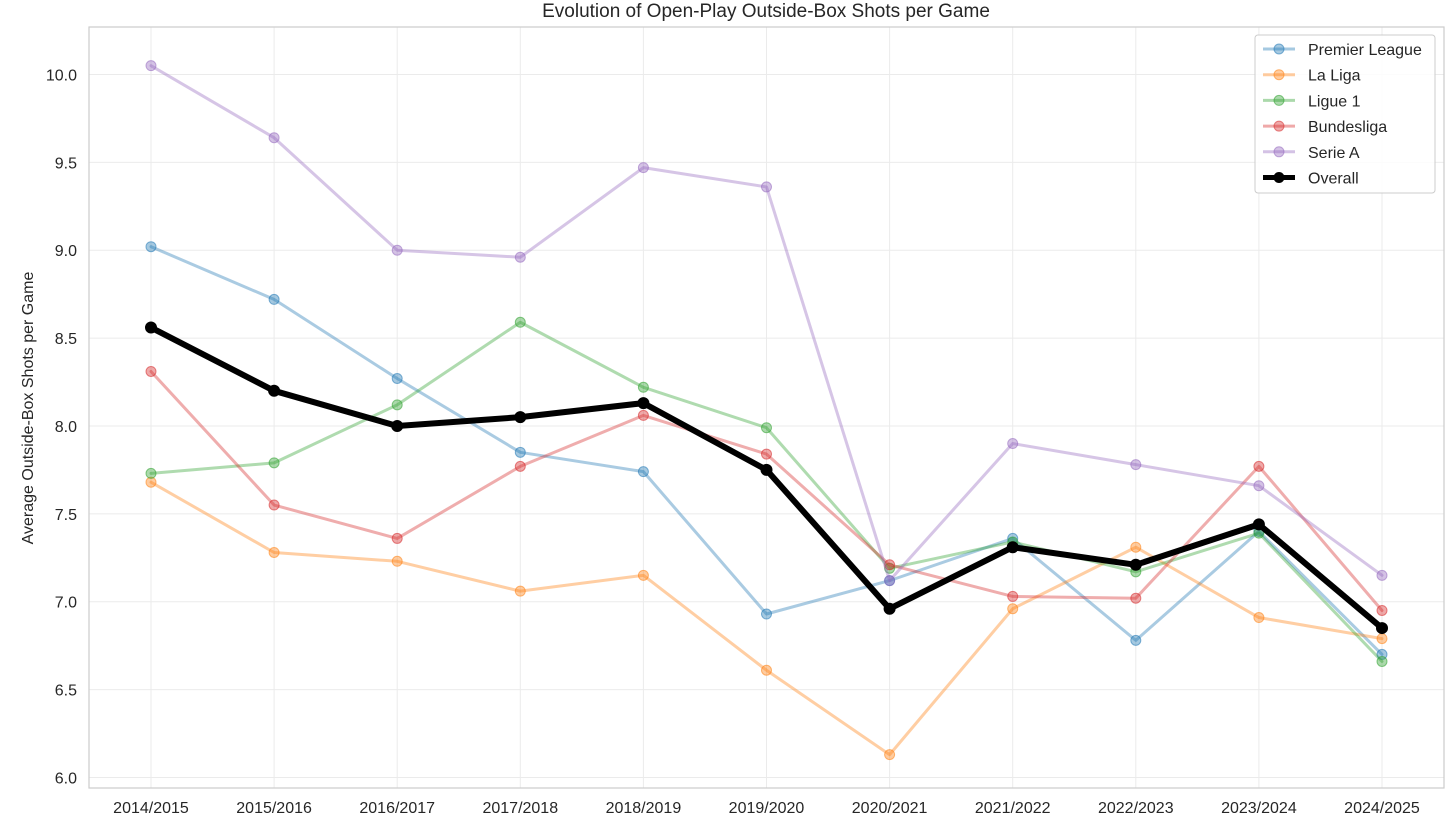 This screenshot has width=1456, height=828. What do you see at coordinates (1347, 127) in the screenshot?
I see `legend-label: Bundesliga` at bounding box center [1347, 127].